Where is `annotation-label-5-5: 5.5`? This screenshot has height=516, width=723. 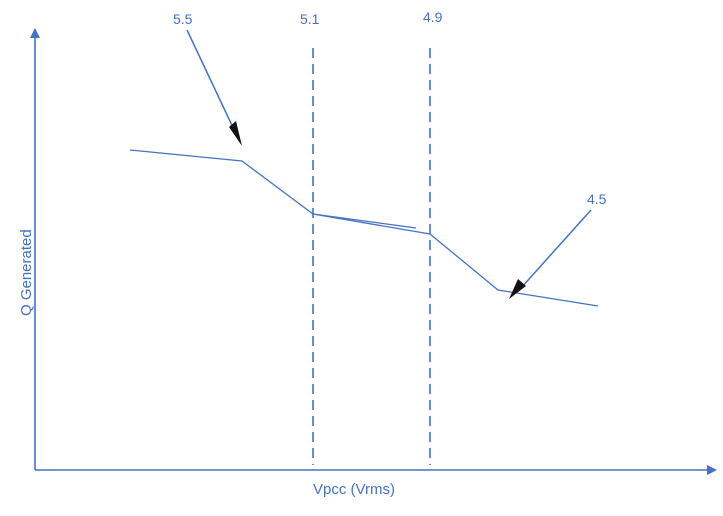
annotation-label-5-5: 5.5 is located at coordinates (183, 19).